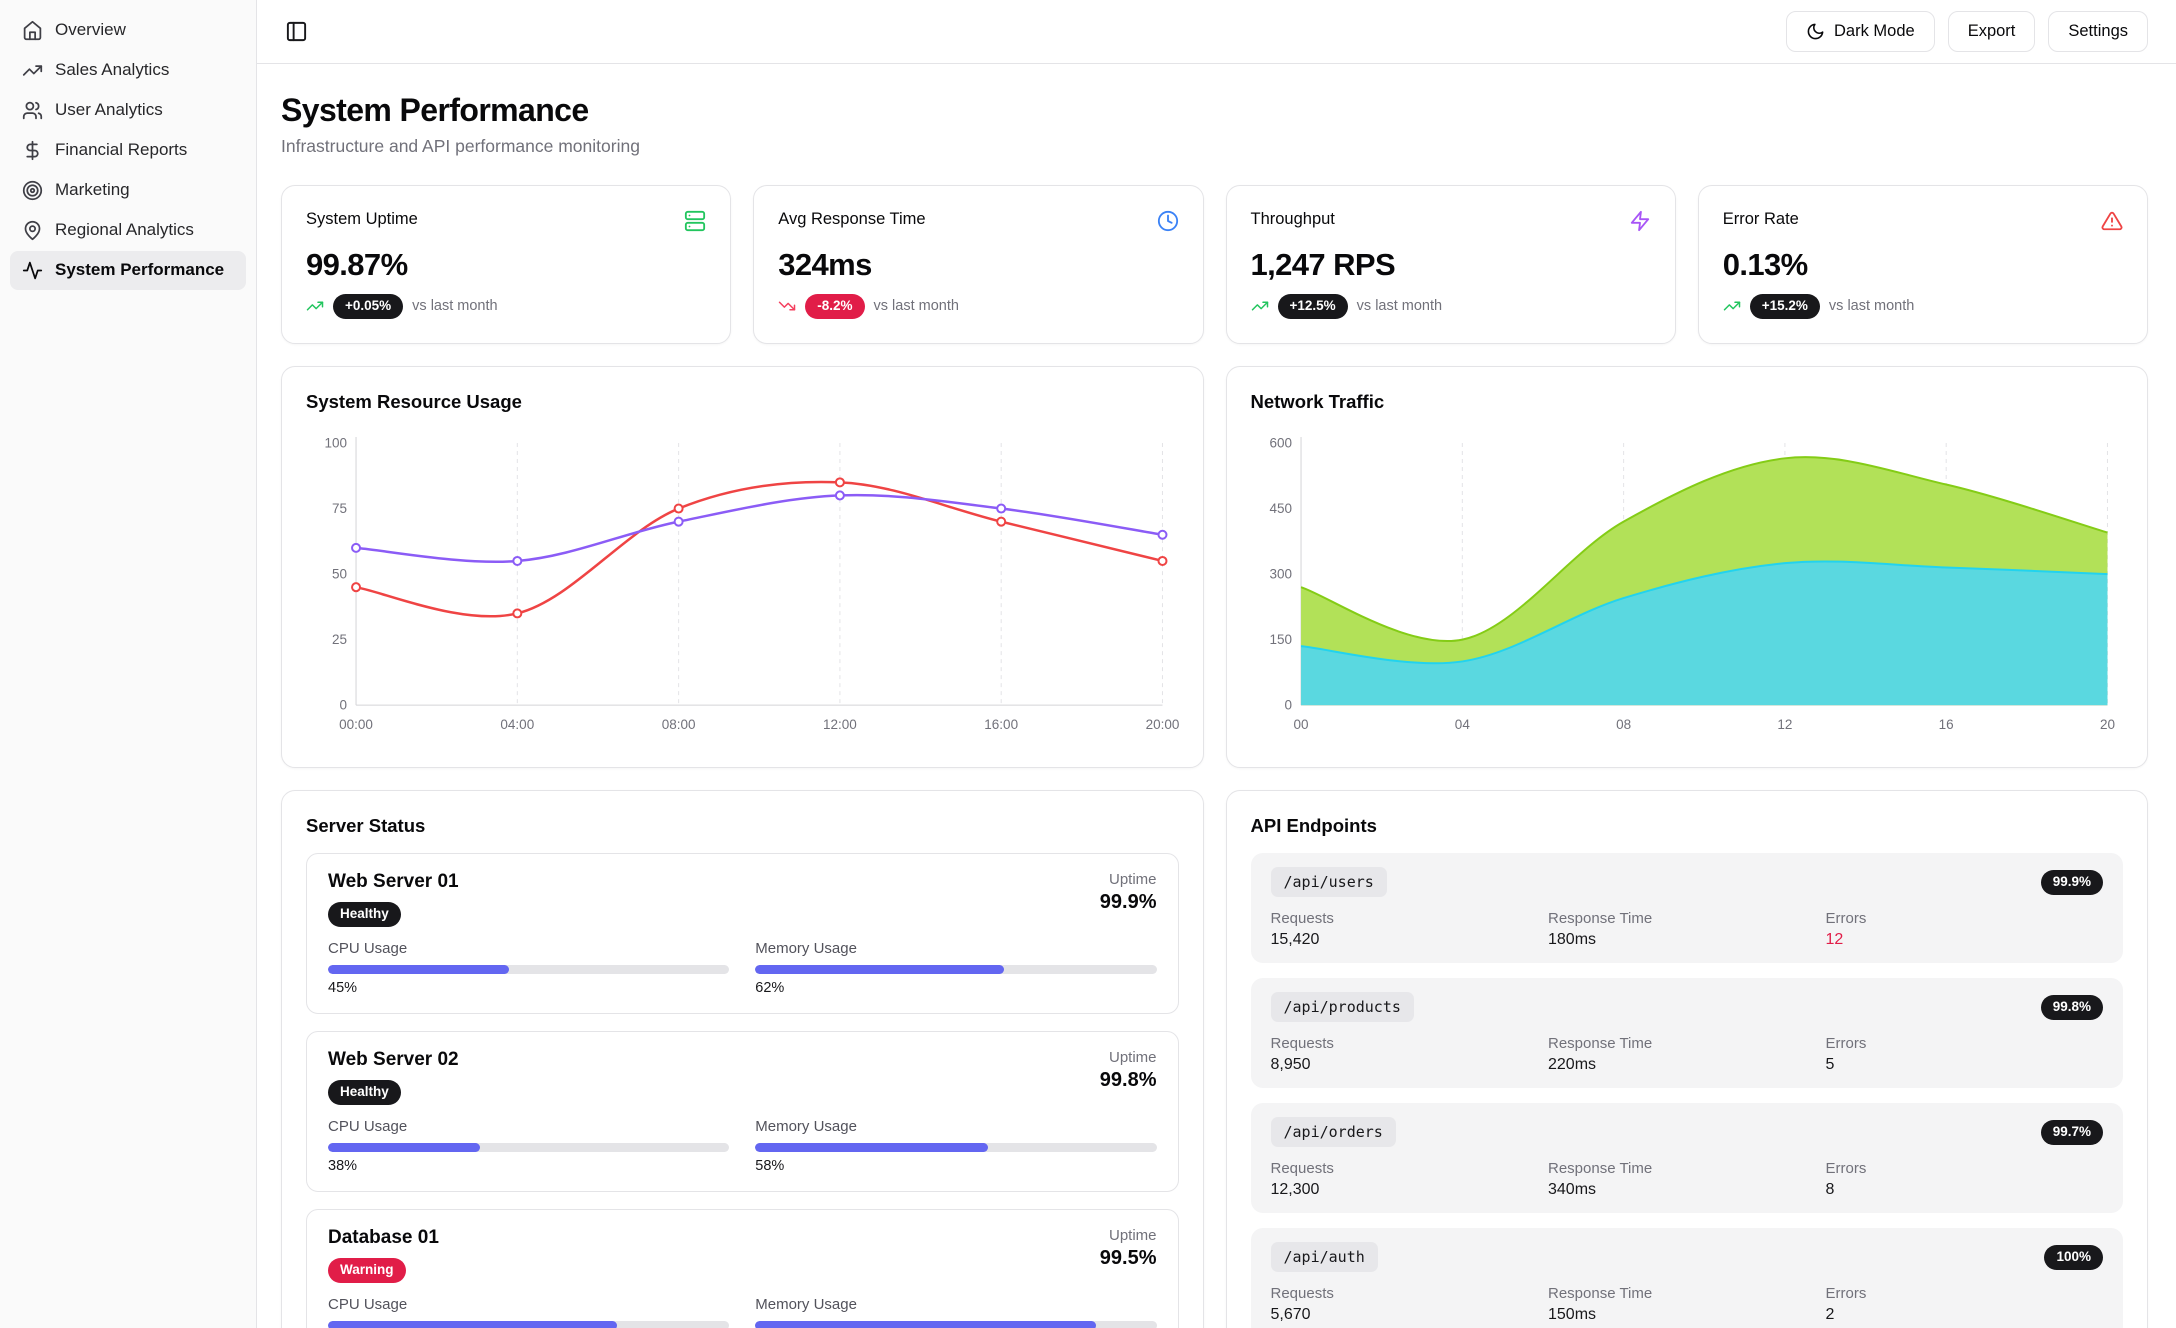  What do you see at coordinates (2071, 1007) in the screenshot?
I see `endpoint-uptime-badge: 99.8%` at bounding box center [2071, 1007].